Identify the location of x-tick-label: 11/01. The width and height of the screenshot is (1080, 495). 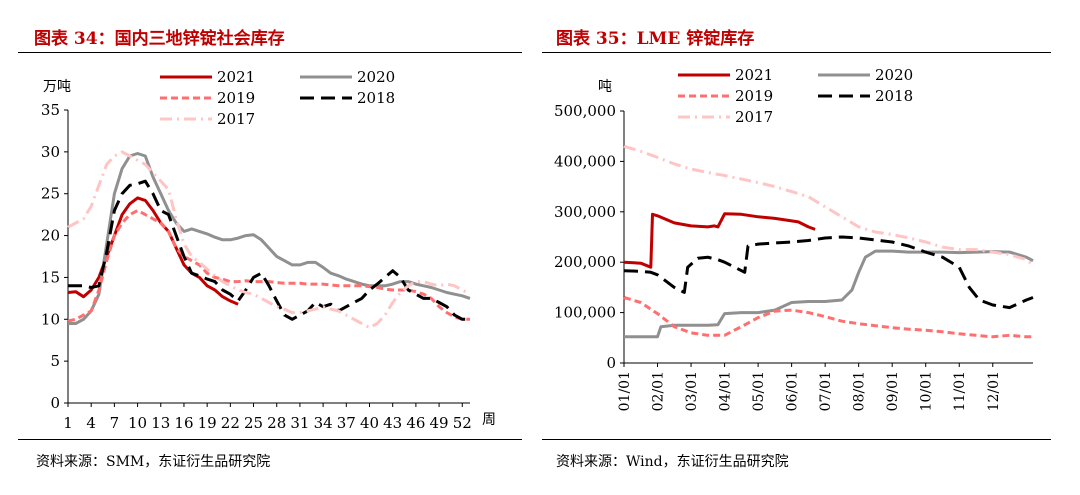
(960, 391).